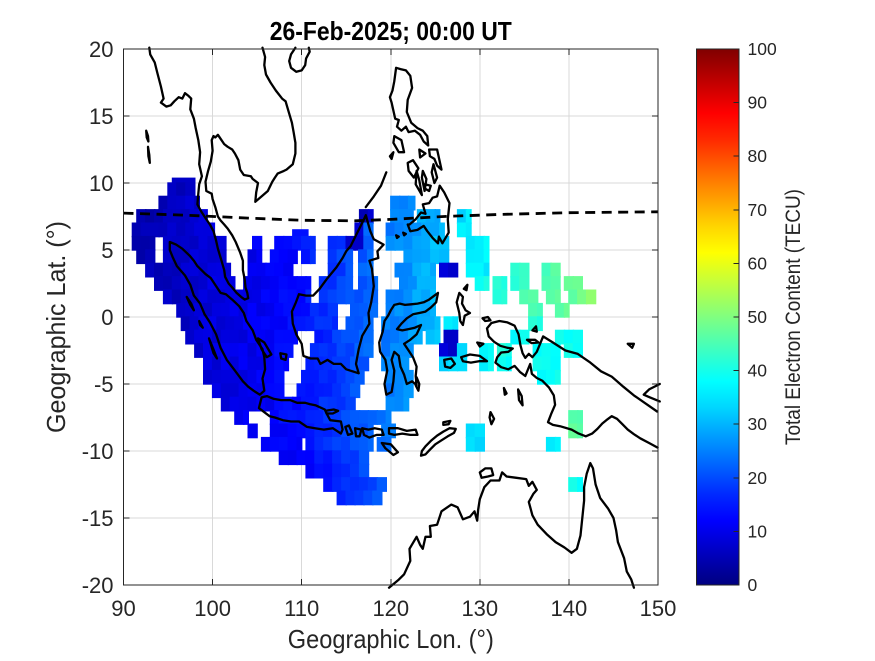 The image size is (875, 661). Describe the element at coordinates (658, 608) in the screenshot. I see `svg-text: 150` at that location.